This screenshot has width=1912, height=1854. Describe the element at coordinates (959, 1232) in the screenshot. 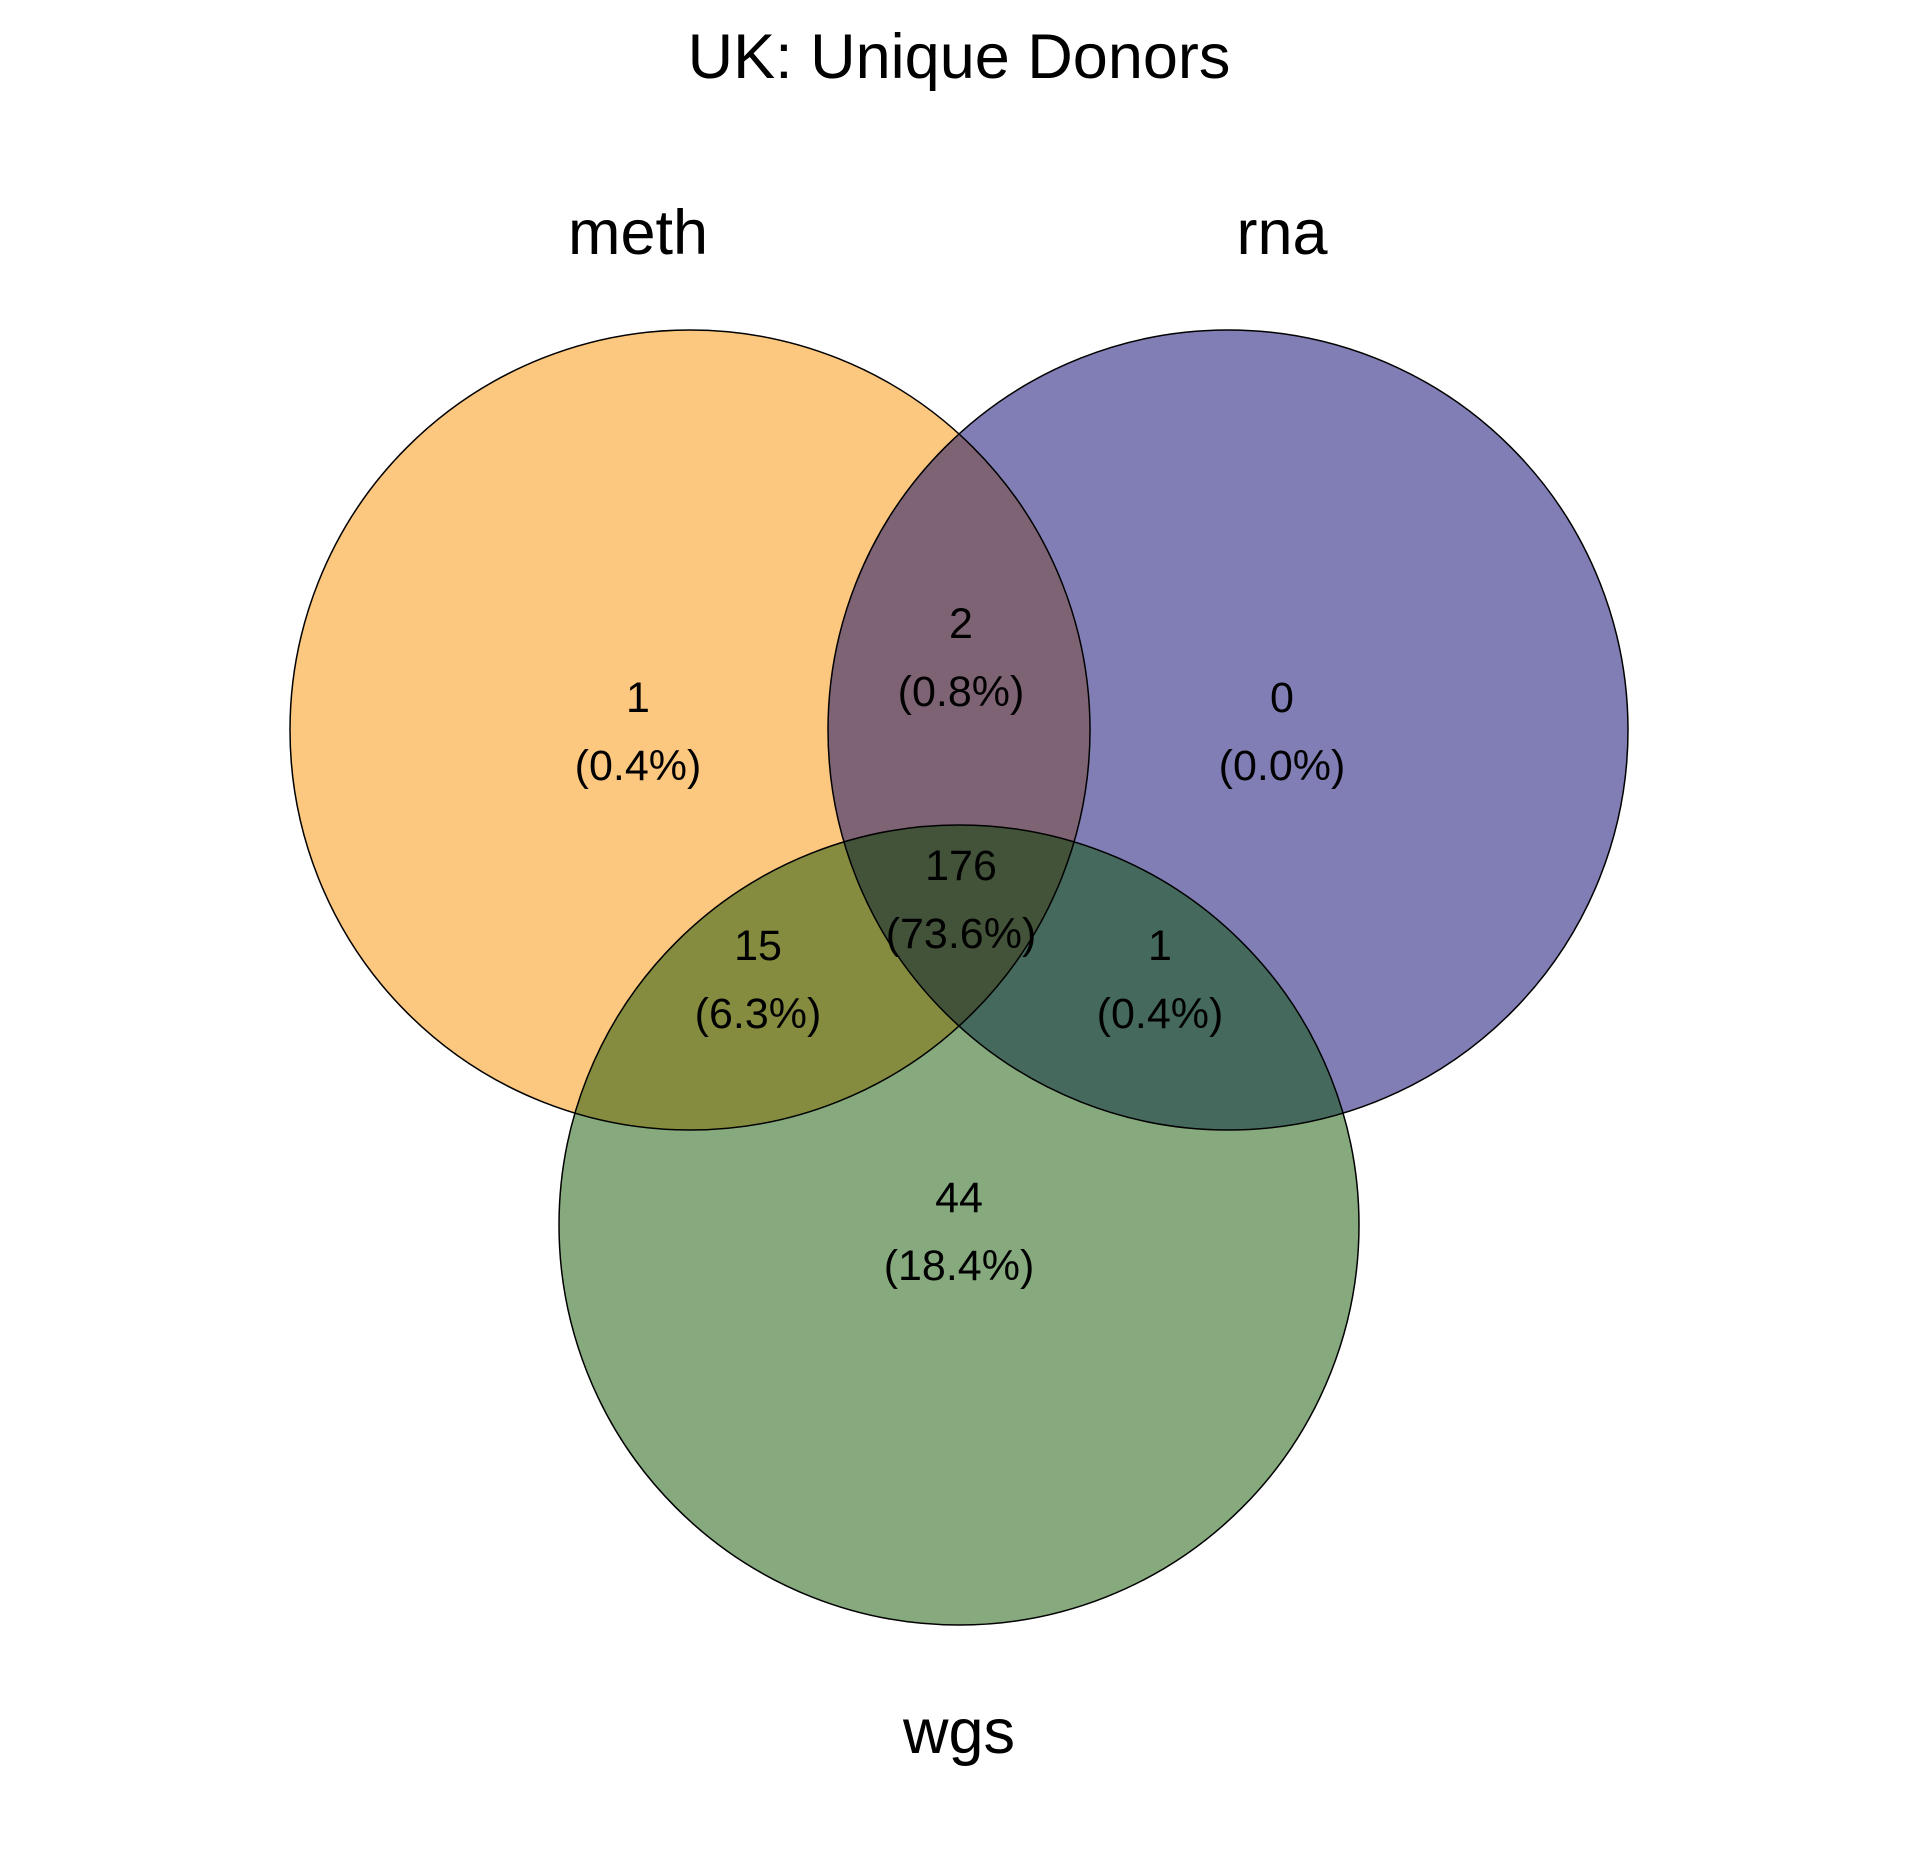

I see `region-wgs-only: 44 (18.4%)` at that location.